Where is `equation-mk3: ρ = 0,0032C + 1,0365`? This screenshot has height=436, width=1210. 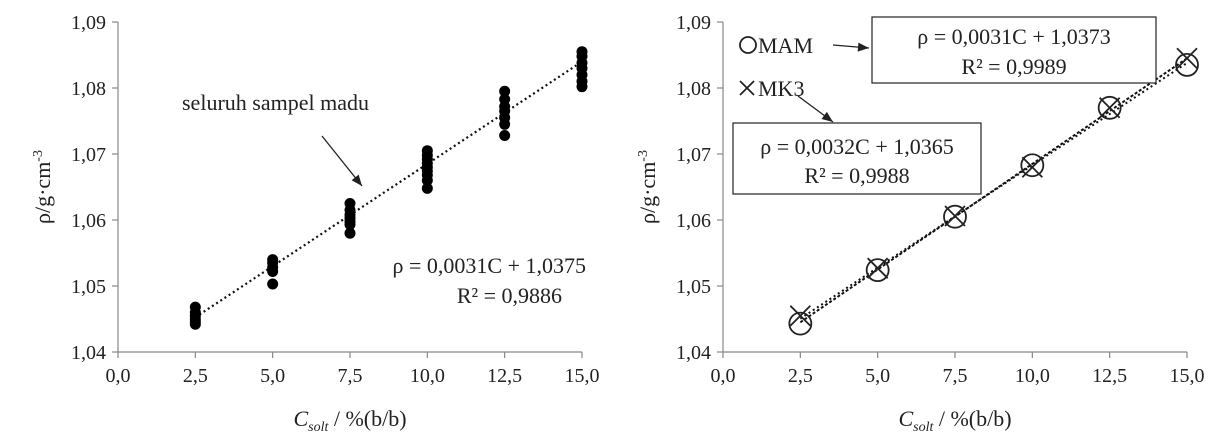
equation-mk3: ρ = 0,0032C + 1,0365 is located at coordinates (856, 146).